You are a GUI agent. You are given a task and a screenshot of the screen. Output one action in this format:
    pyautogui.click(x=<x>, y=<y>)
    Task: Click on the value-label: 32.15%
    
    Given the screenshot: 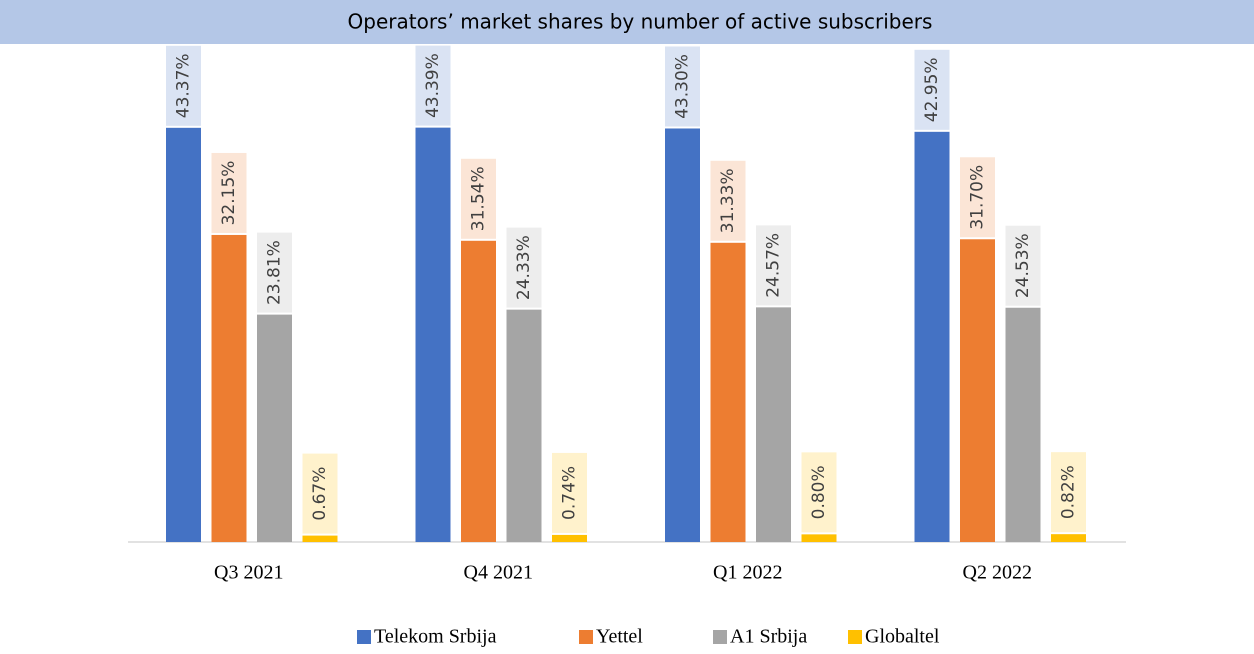 What is the action you would take?
    pyautogui.click(x=229, y=193)
    